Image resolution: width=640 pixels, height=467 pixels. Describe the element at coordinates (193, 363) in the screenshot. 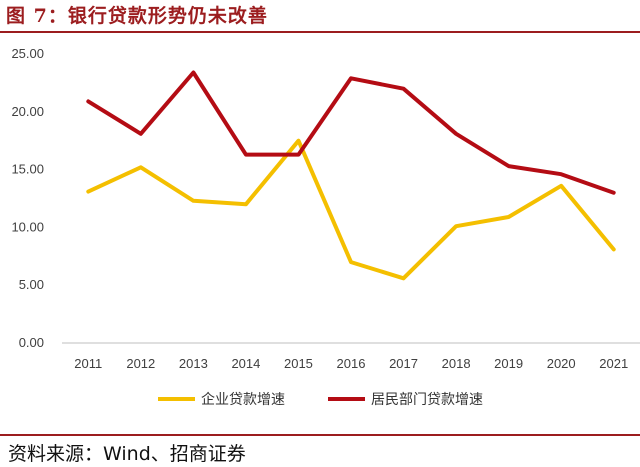

I see `x-tick-label: 2013` at that location.